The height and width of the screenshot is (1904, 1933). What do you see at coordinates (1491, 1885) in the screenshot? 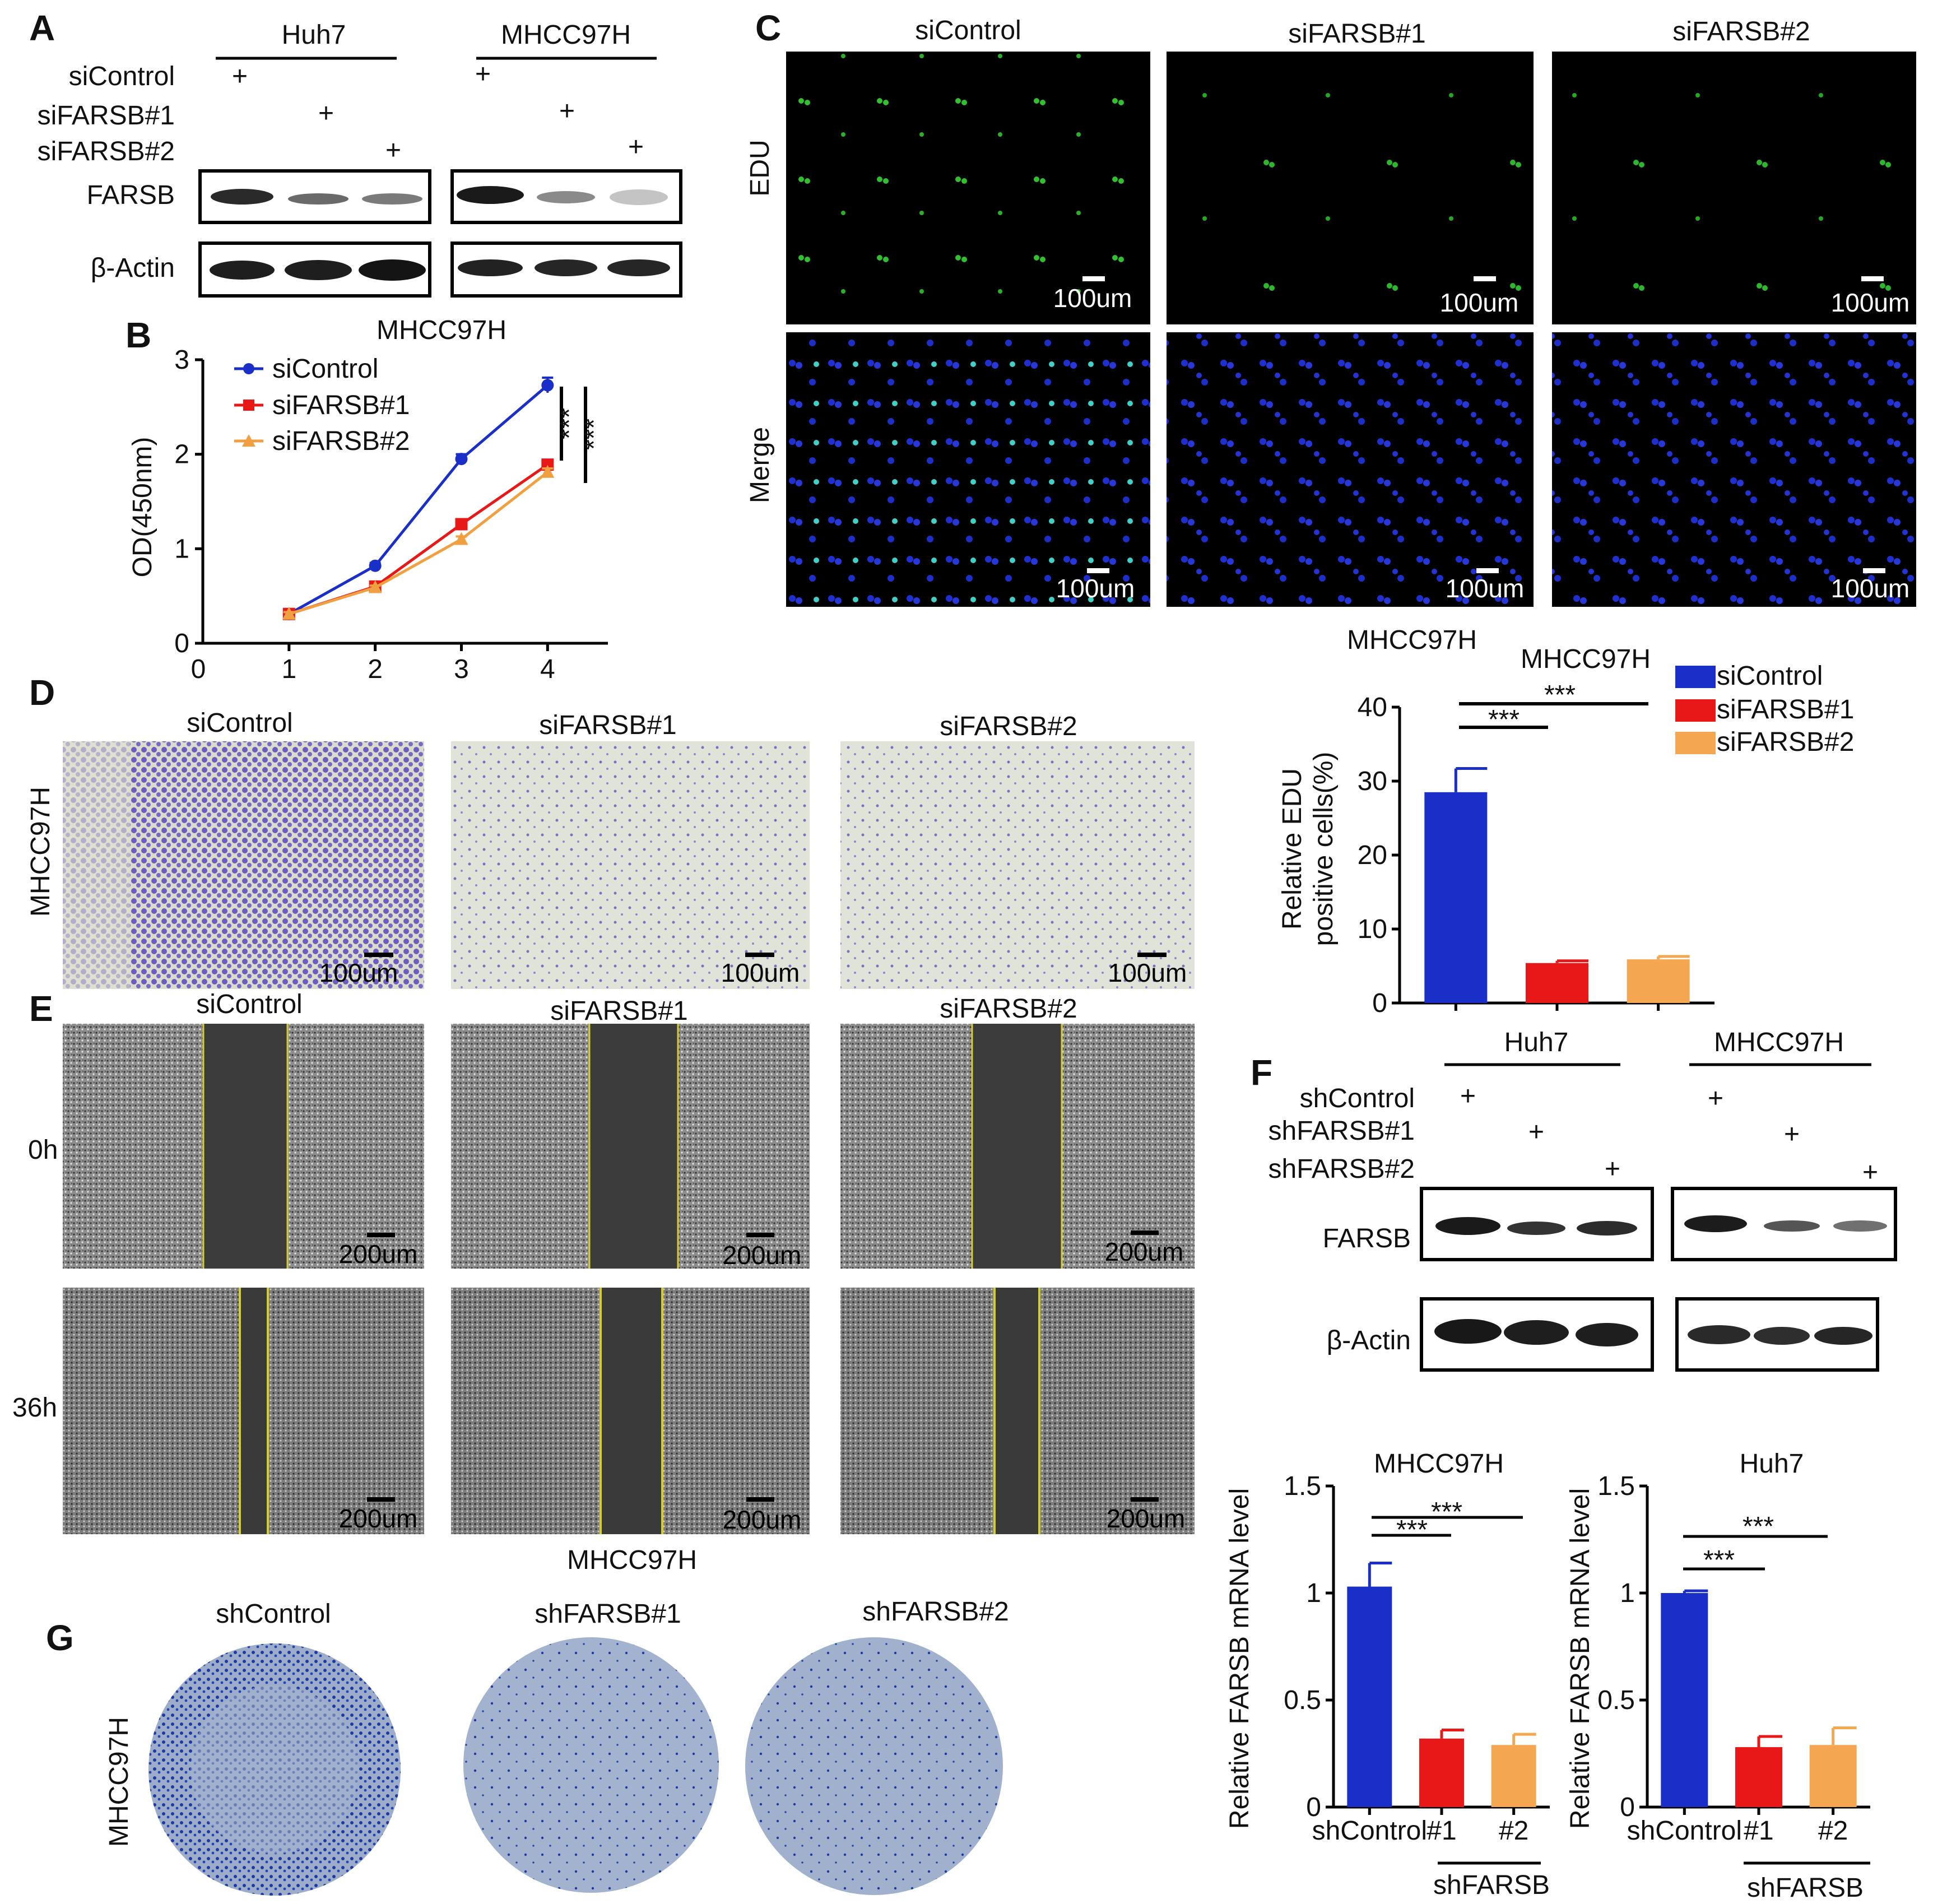
I see `group-label: shFARSB` at bounding box center [1491, 1885].